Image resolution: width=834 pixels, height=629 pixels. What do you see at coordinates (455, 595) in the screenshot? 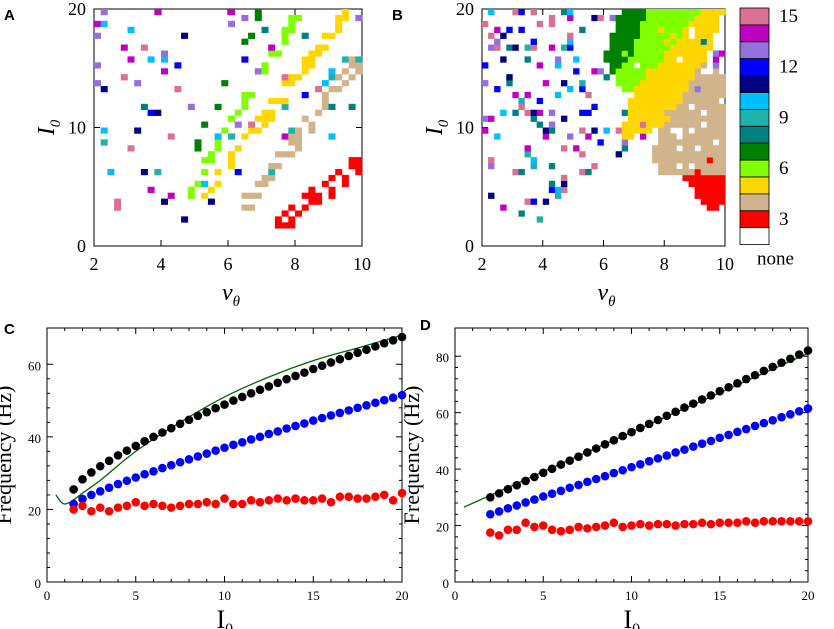
I see `x-tick-label: 0` at bounding box center [455, 595].